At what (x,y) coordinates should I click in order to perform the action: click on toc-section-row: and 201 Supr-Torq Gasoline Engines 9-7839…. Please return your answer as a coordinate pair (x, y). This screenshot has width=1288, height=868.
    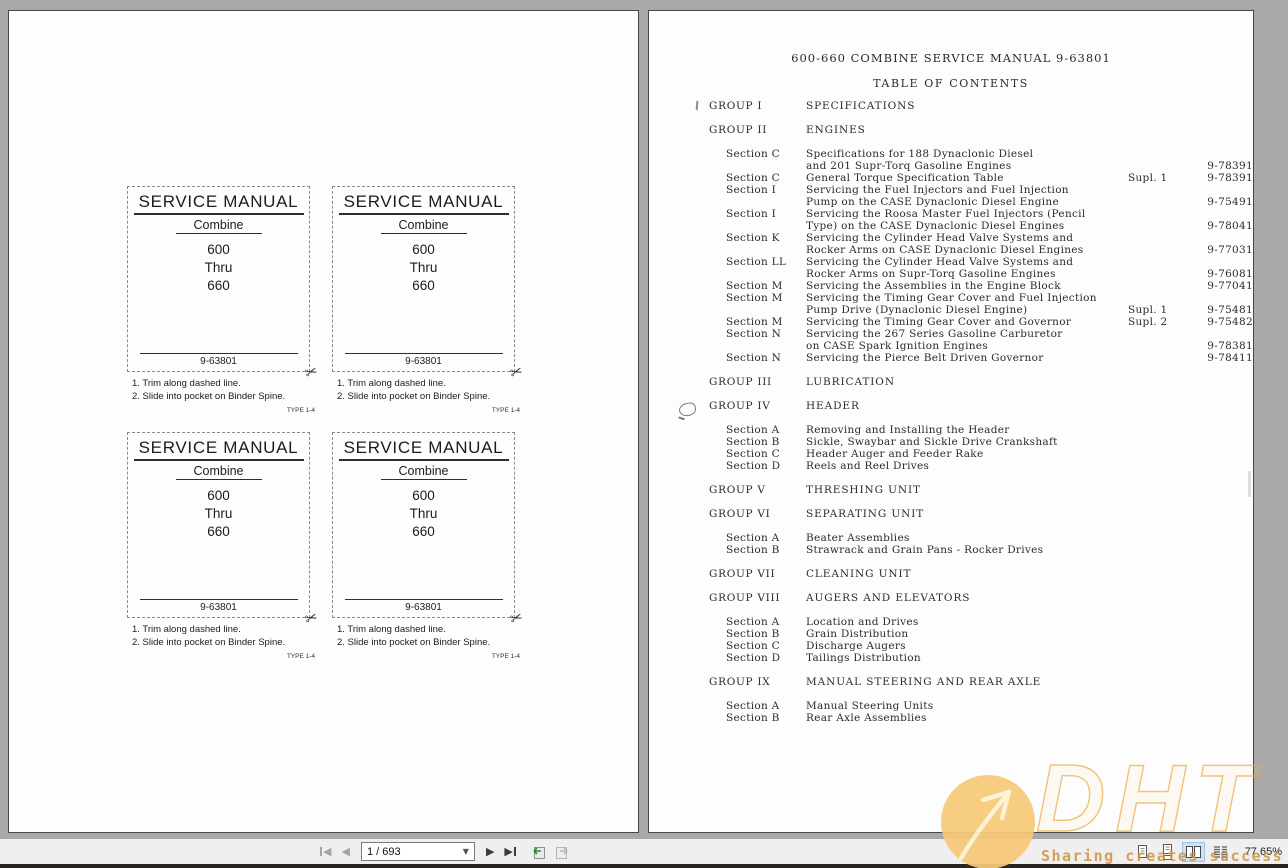
    Looking at the image, I should click on (981, 166).